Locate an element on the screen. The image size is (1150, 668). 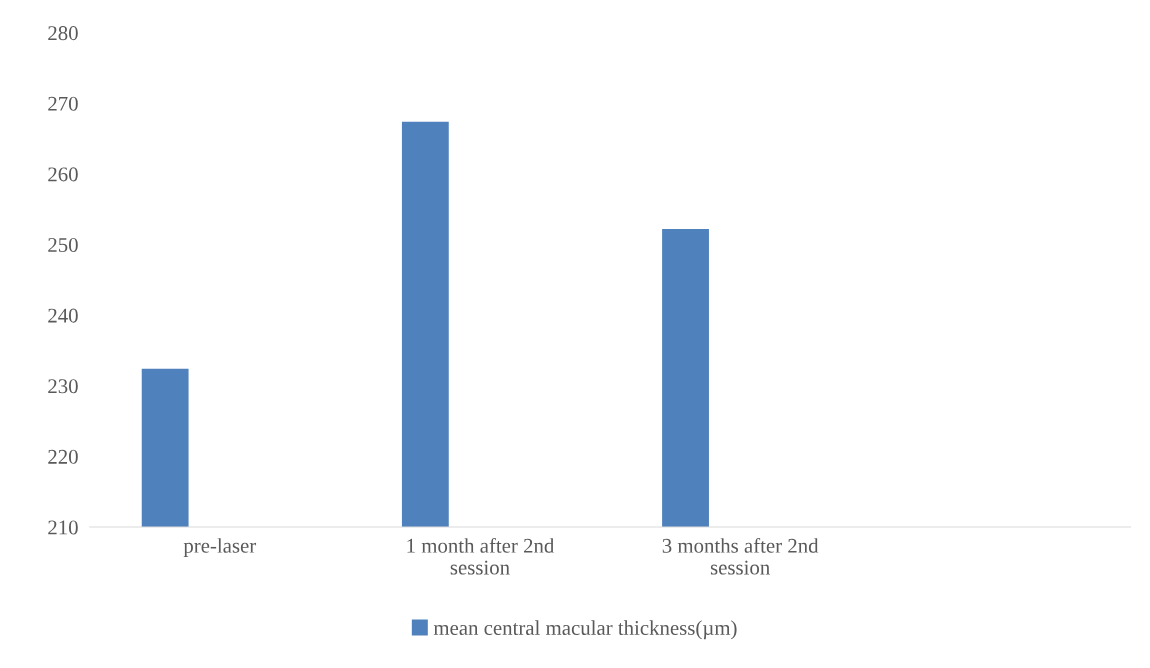
y-tick-label: 270 is located at coordinates (63, 103).